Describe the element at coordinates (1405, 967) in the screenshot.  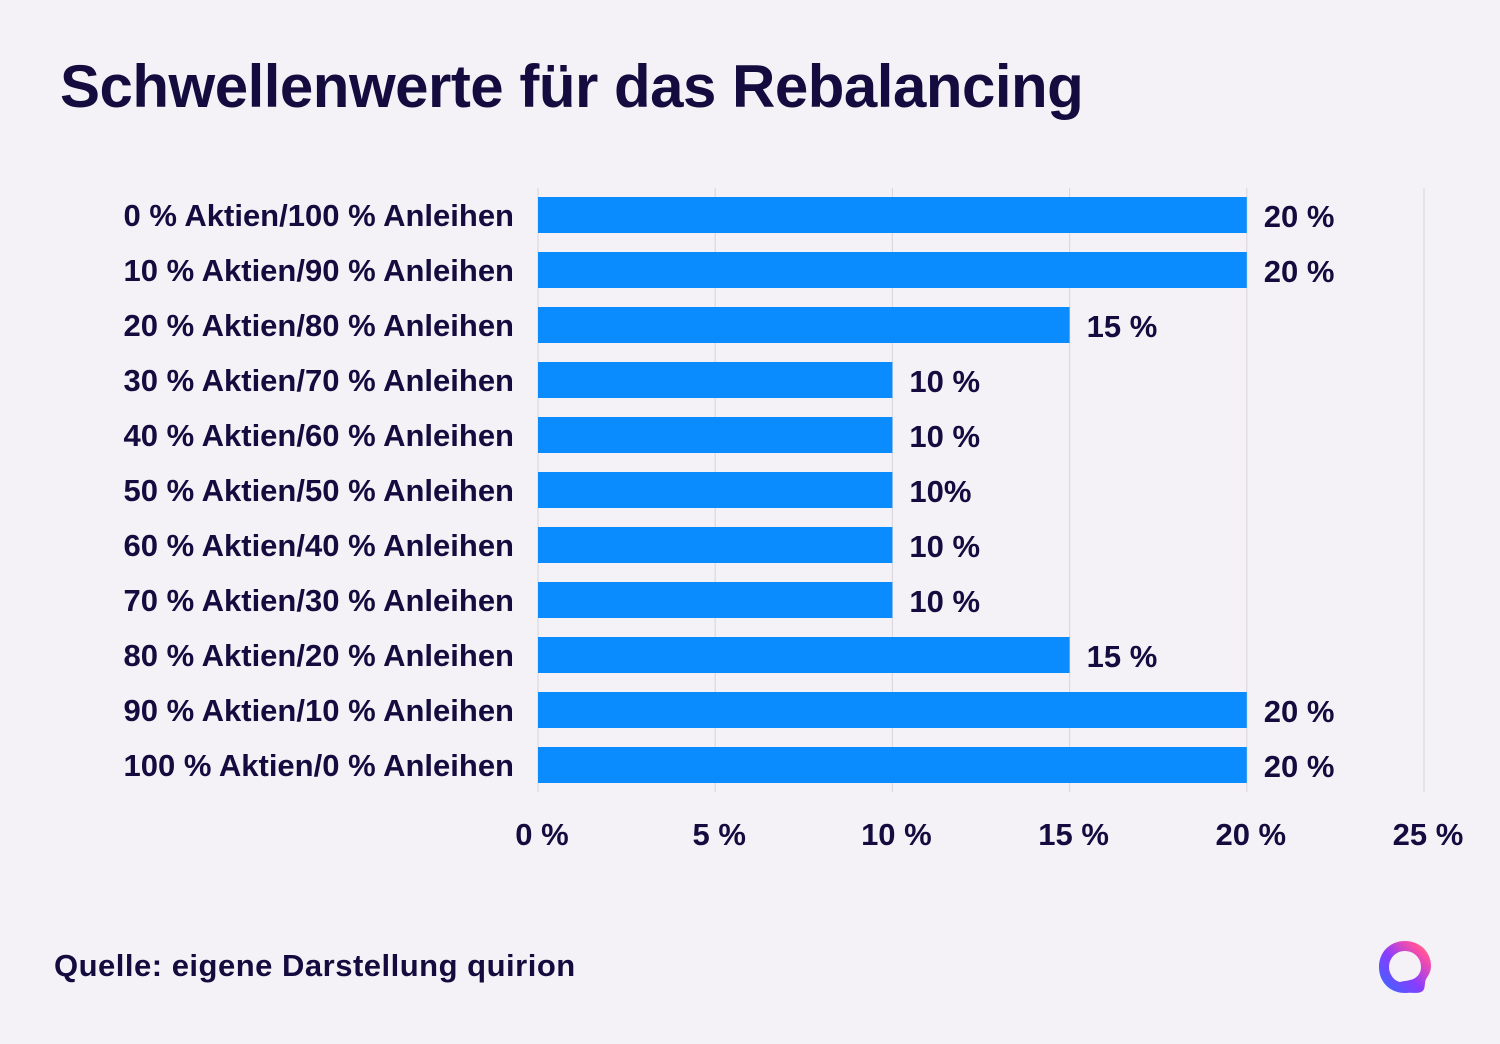
I see `quirion-logo-icon` at that location.